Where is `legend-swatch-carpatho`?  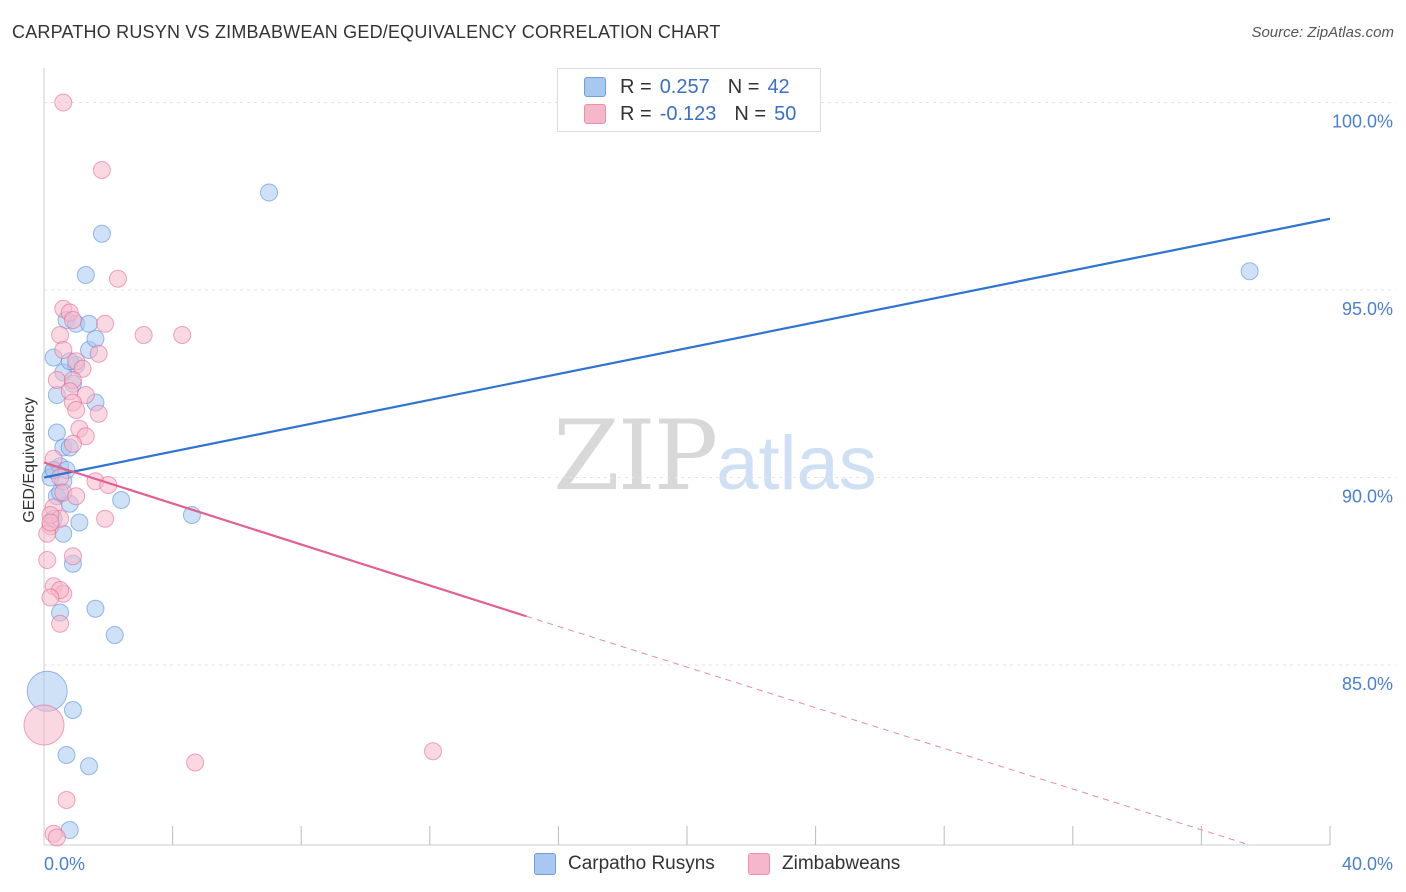 legend-swatch-carpatho is located at coordinates (595, 87).